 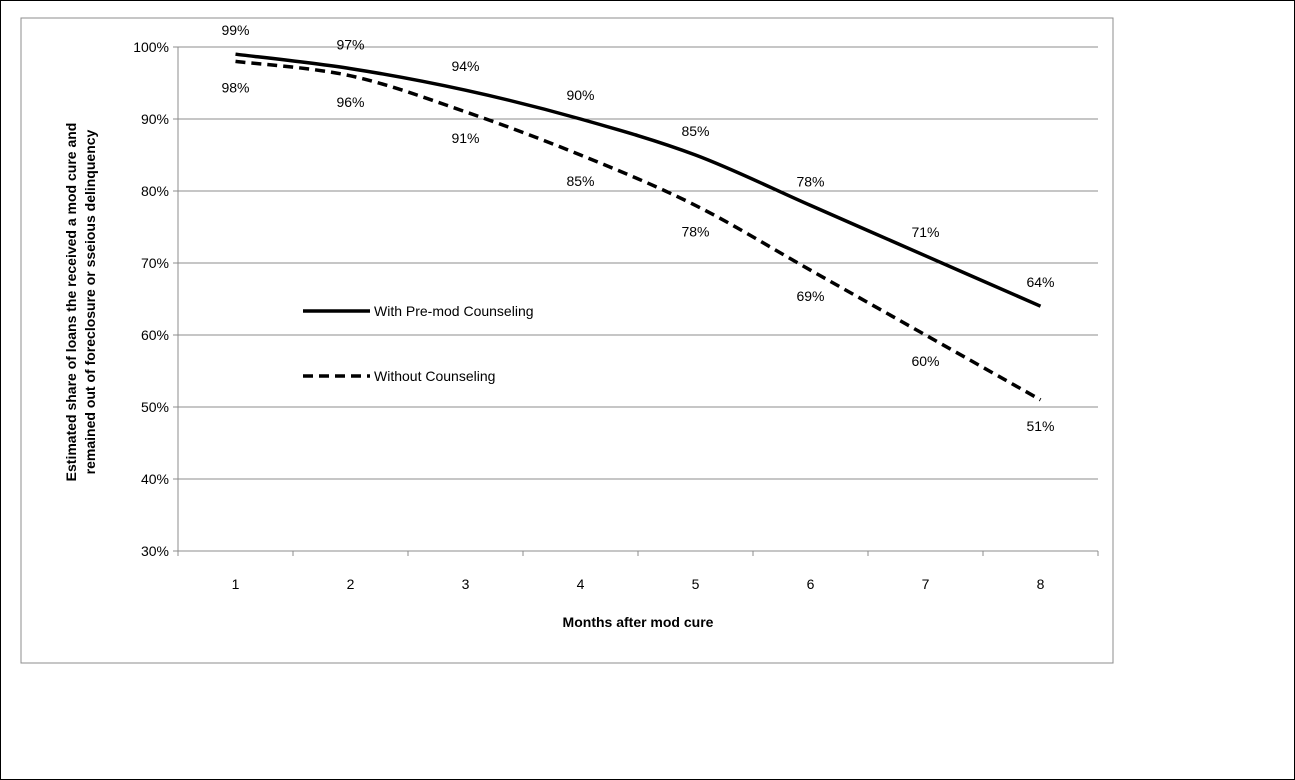 I want to click on data-label: 96%, so click(x=350, y=102).